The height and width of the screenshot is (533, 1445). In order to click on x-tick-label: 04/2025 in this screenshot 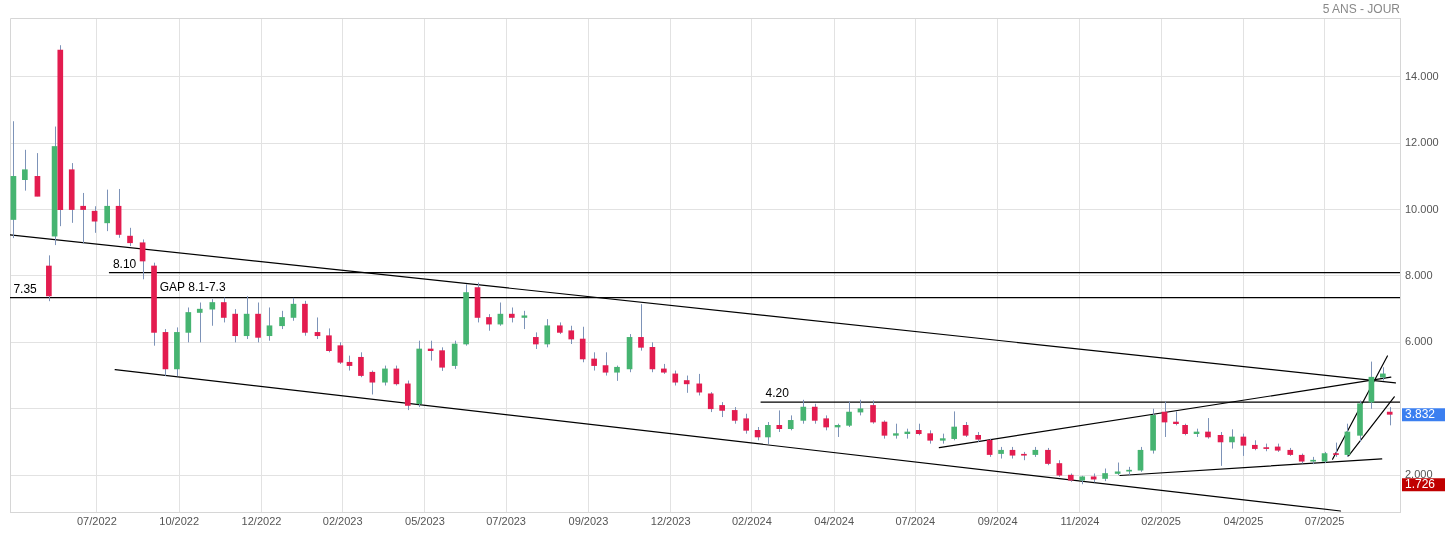, I will do `click(1243, 520)`.